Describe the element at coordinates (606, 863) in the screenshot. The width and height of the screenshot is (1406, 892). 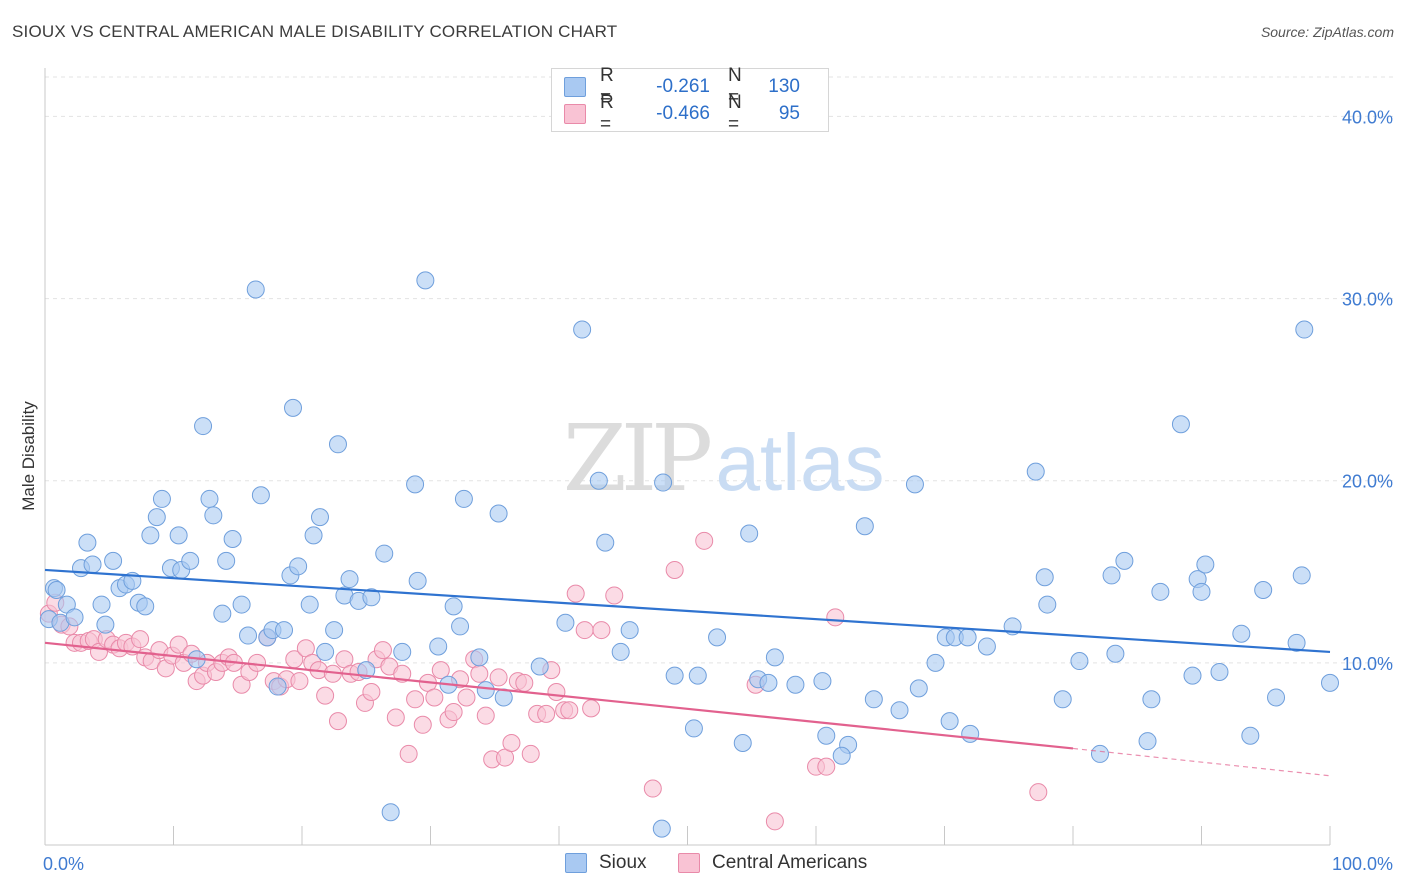
I see `legend-item-sioux: Sioux` at that location.